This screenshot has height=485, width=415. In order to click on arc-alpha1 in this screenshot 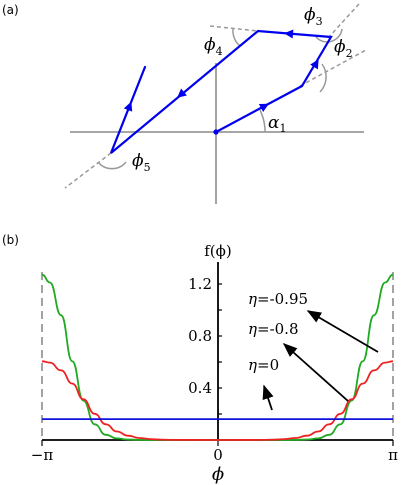, I will do `click(262, 121)`.